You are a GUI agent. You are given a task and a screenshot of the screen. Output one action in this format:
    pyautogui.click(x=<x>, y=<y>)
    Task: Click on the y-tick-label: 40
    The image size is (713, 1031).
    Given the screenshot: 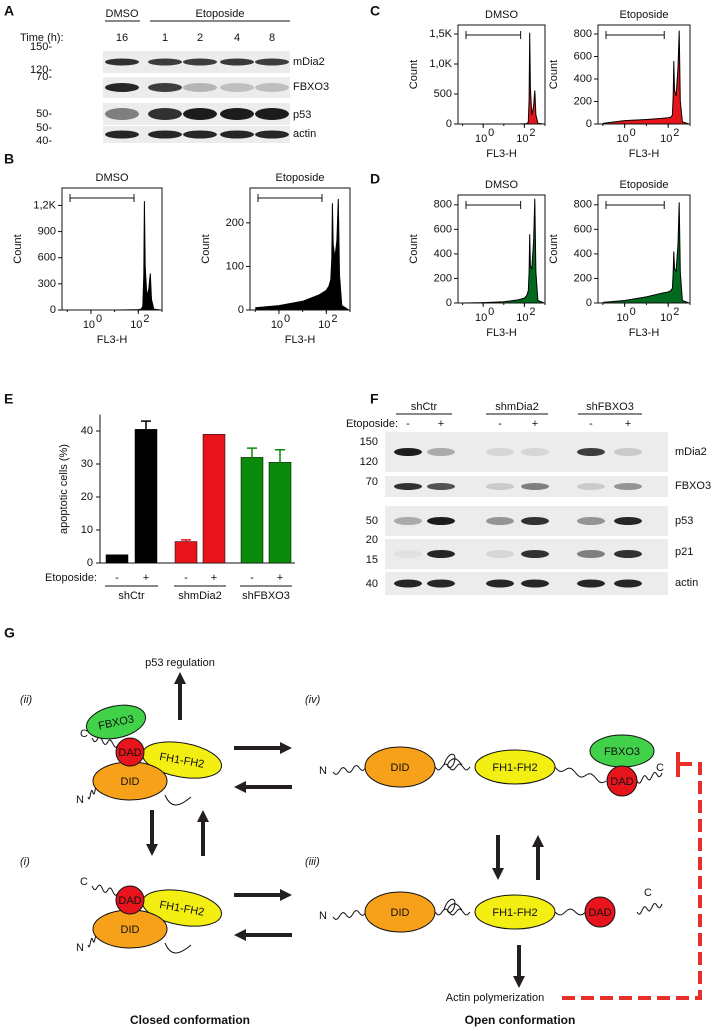 What is the action you would take?
    pyautogui.click(x=87, y=431)
    